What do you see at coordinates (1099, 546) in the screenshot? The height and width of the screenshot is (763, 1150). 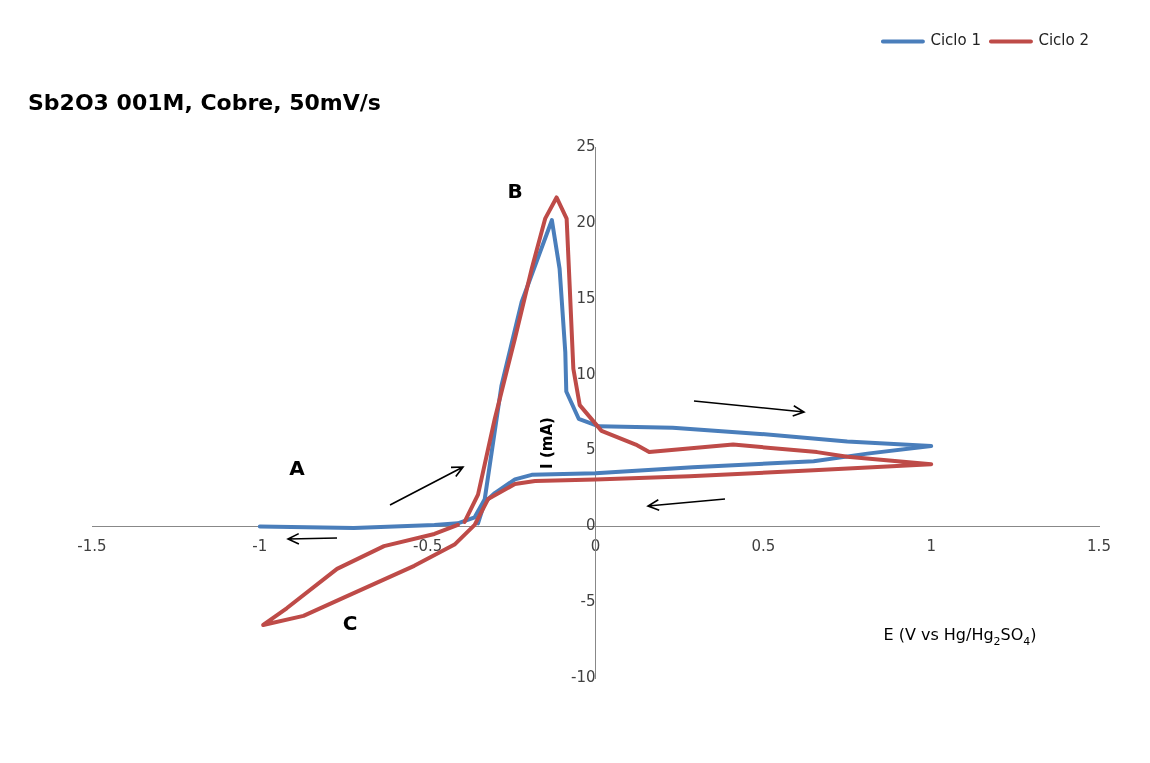 I see `x-tick-label: 1.5` at bounding box center [1099, 546].